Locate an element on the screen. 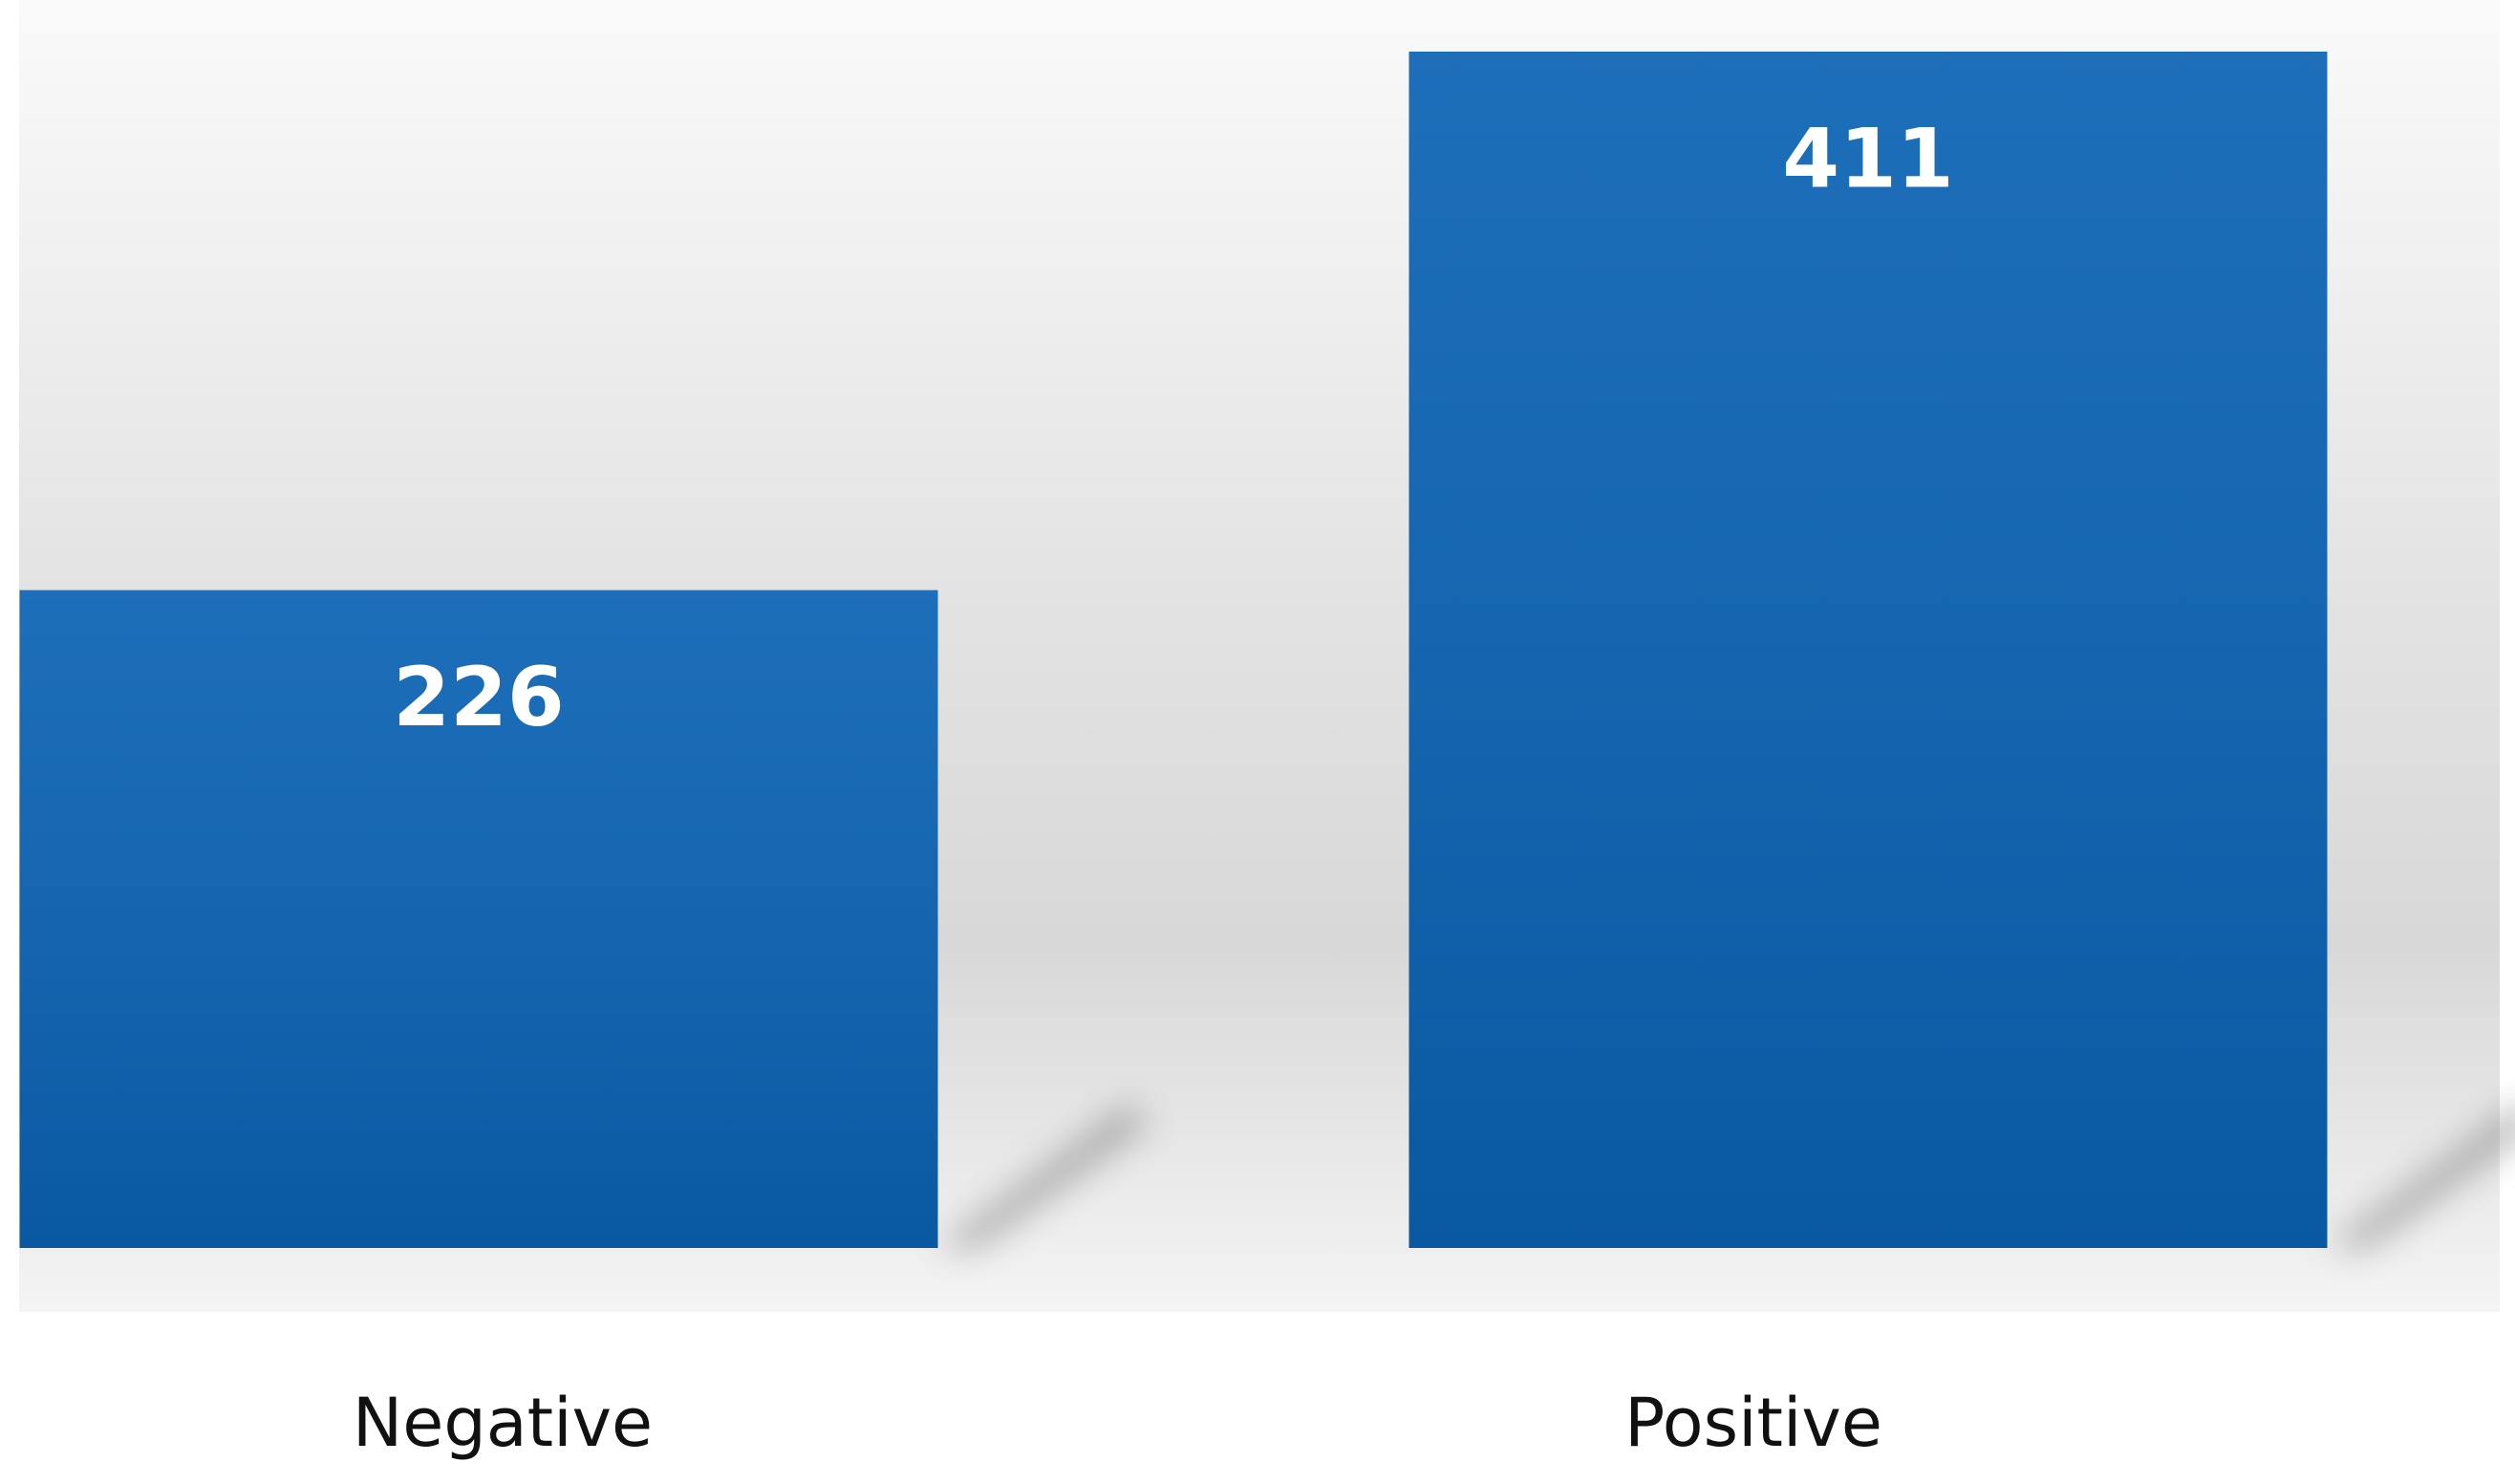 This screenshot has width=2515, height=1484. x-tick-label: Negative is located at coordinates (503, 1423).